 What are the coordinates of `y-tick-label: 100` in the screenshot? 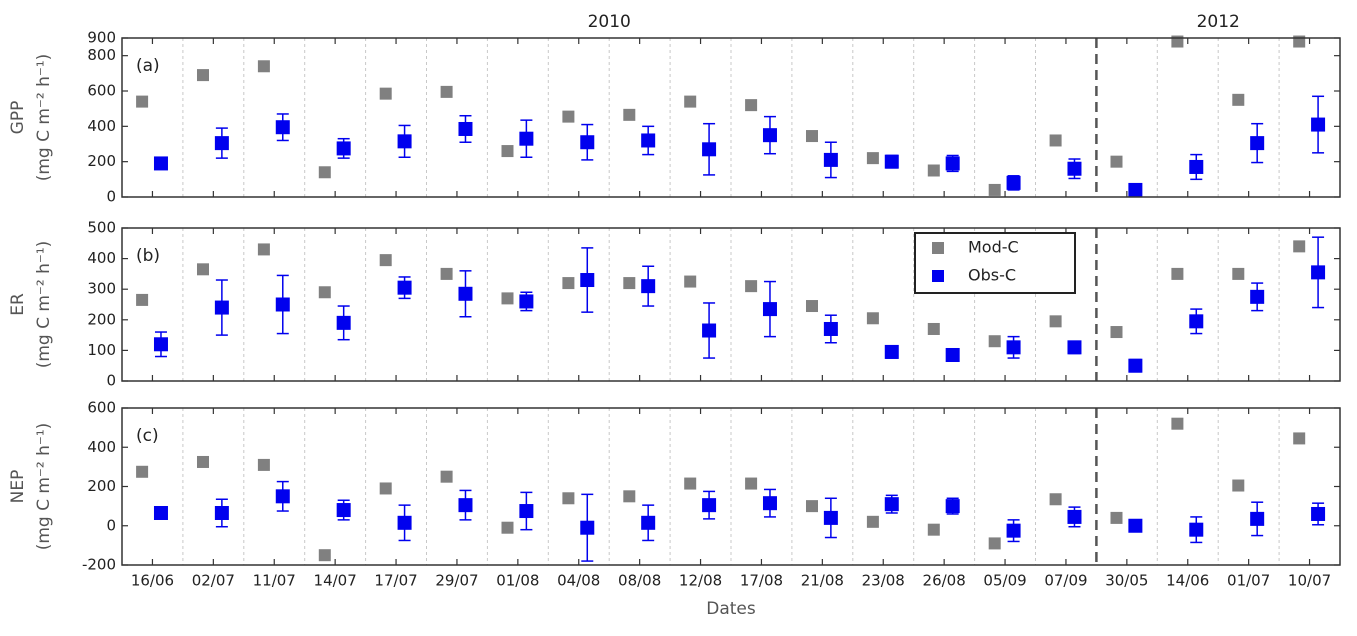 It's located at (101, 350).